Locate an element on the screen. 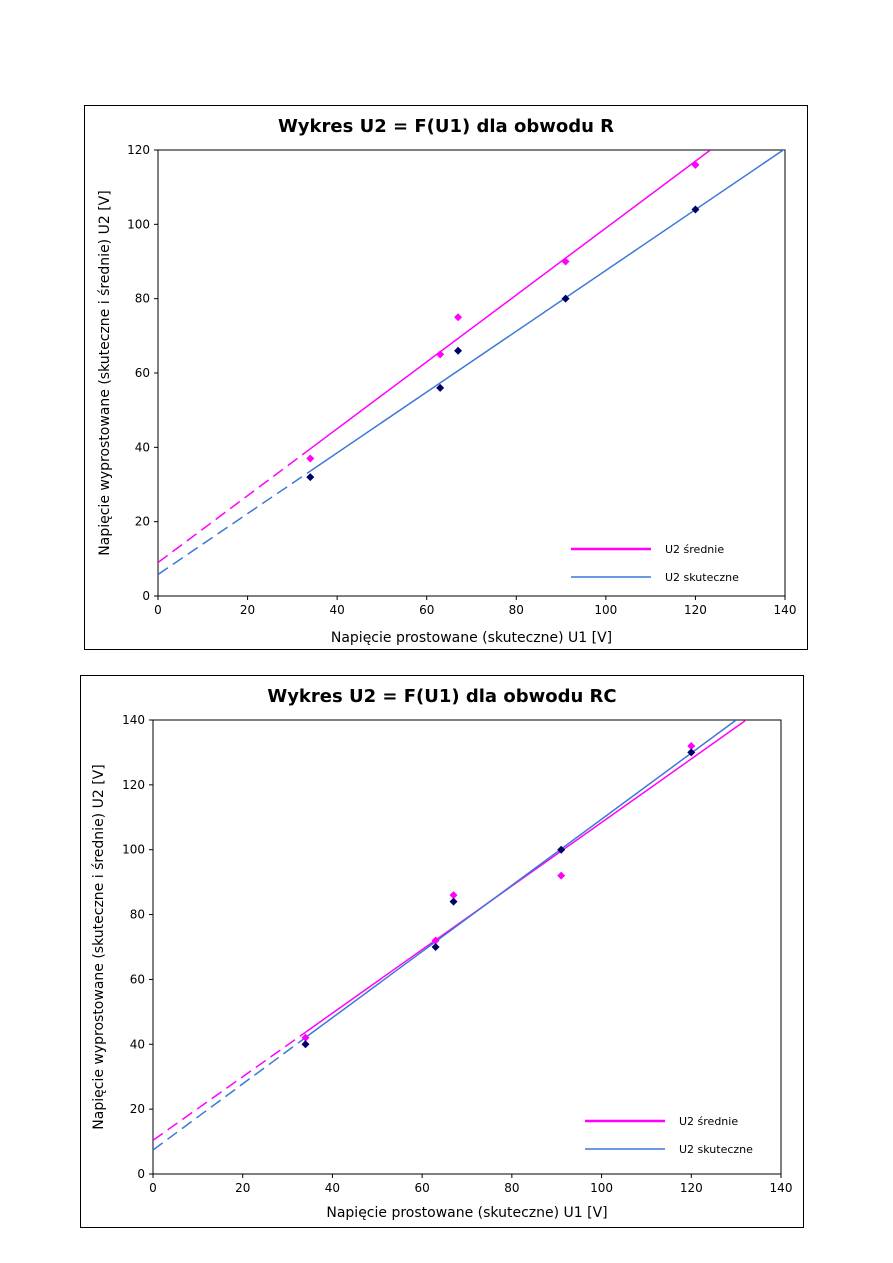  chart-title: Wykres U2 = F(U1) dla obwodu R is located at coordinates (446, 126).